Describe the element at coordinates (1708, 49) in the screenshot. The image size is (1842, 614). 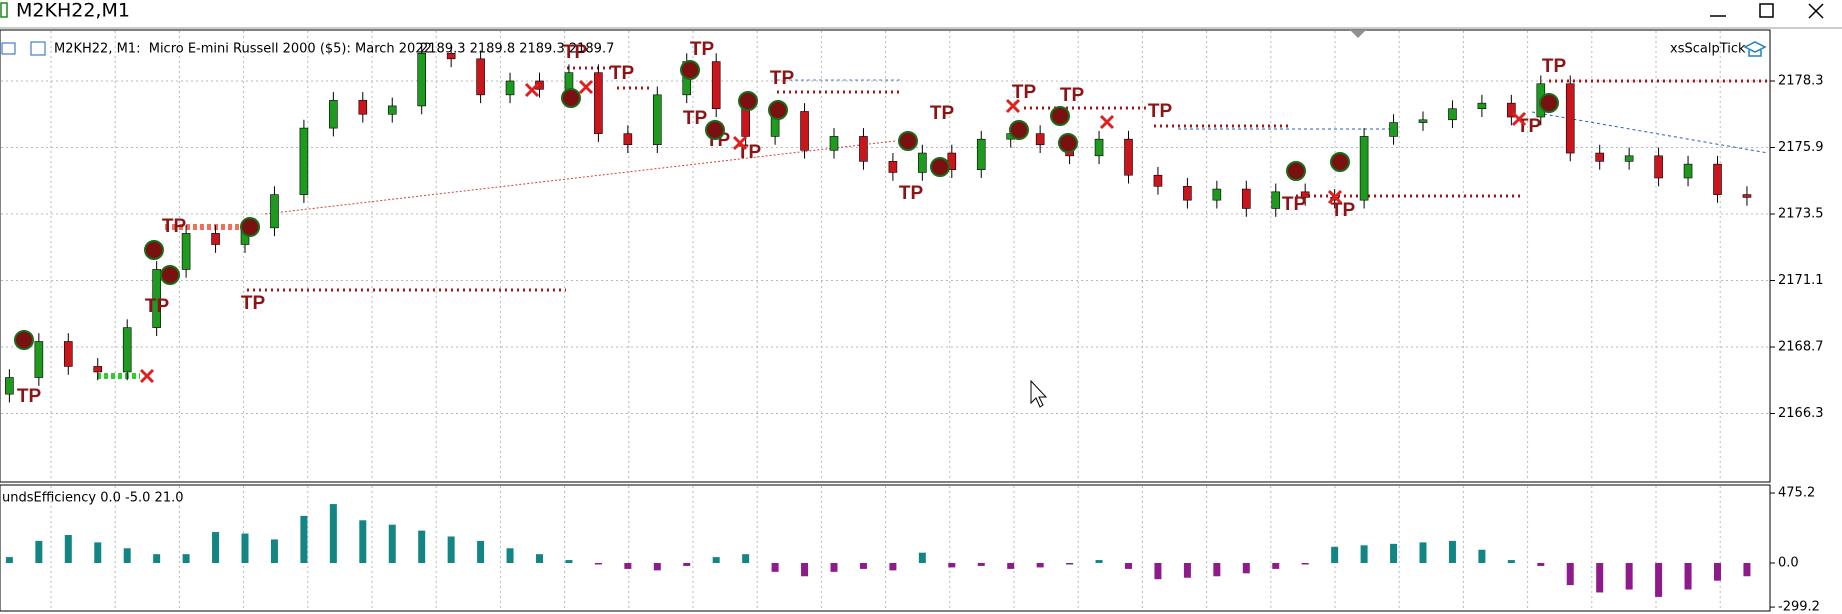
I see `expert-name: xsScalpTick` at that location.